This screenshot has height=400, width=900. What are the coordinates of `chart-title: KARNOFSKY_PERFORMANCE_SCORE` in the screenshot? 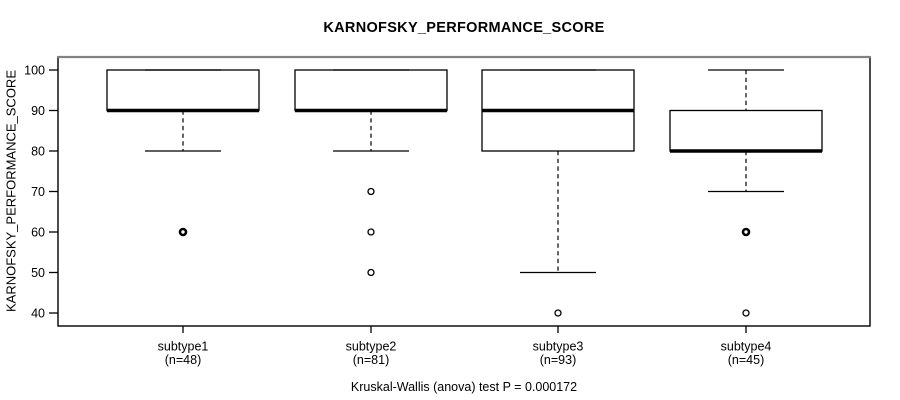 It's located at (464, 28).